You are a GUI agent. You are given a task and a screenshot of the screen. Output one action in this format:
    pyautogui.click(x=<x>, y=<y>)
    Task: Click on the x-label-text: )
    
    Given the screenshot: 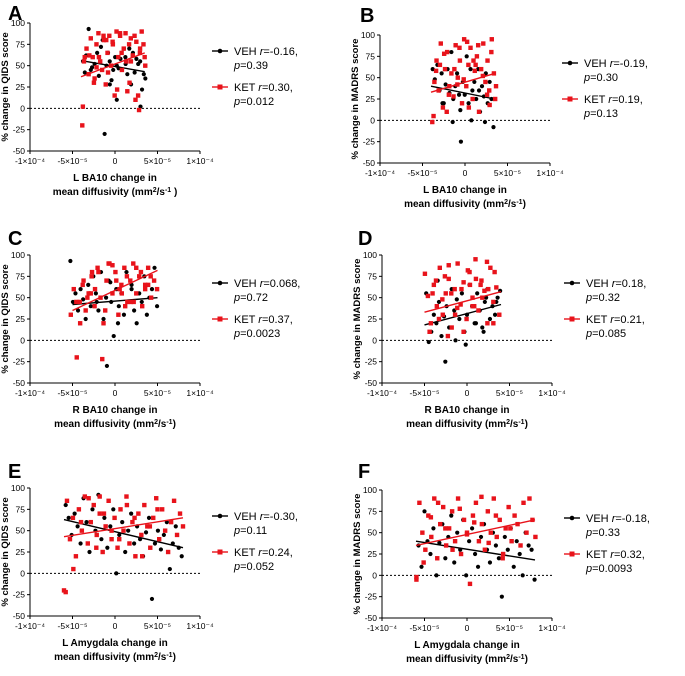 What is the action you would take?
    pyautogui.click(x=524, y=204)
    